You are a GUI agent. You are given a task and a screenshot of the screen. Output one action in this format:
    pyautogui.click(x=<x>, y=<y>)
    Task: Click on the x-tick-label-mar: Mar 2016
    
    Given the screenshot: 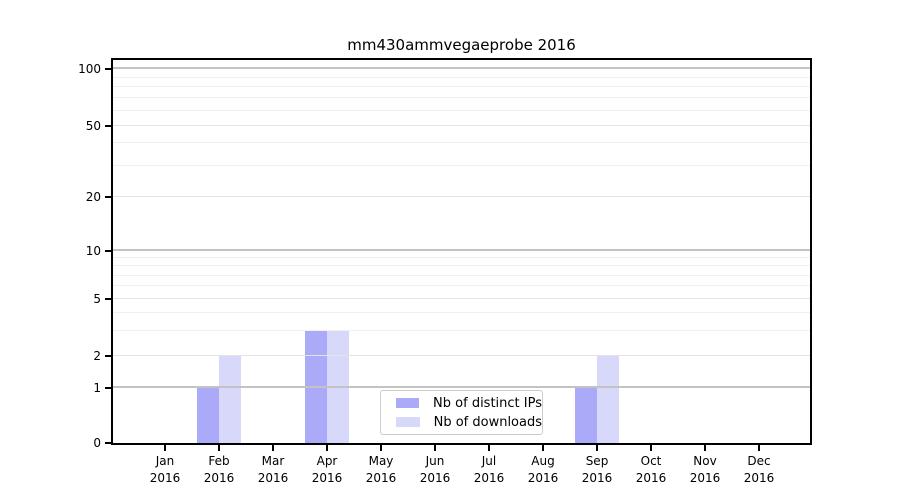 What is the action you would take?
    pyautogui.click(x=273, y=469)
    